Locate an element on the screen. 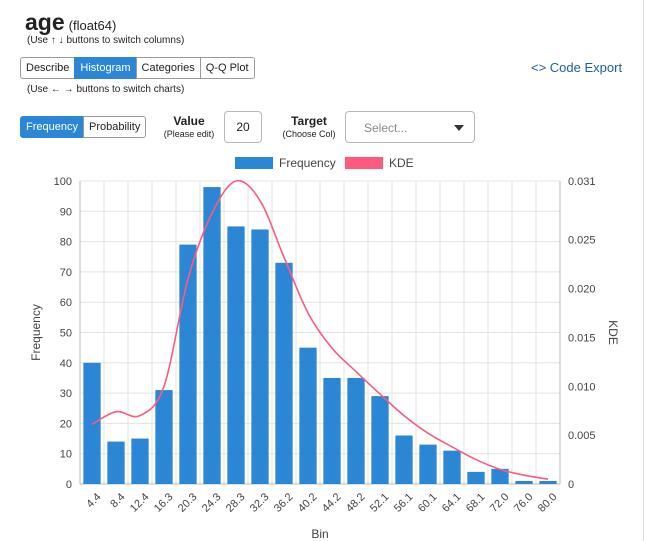  target-label: Target is located at coordinates (309, 121).